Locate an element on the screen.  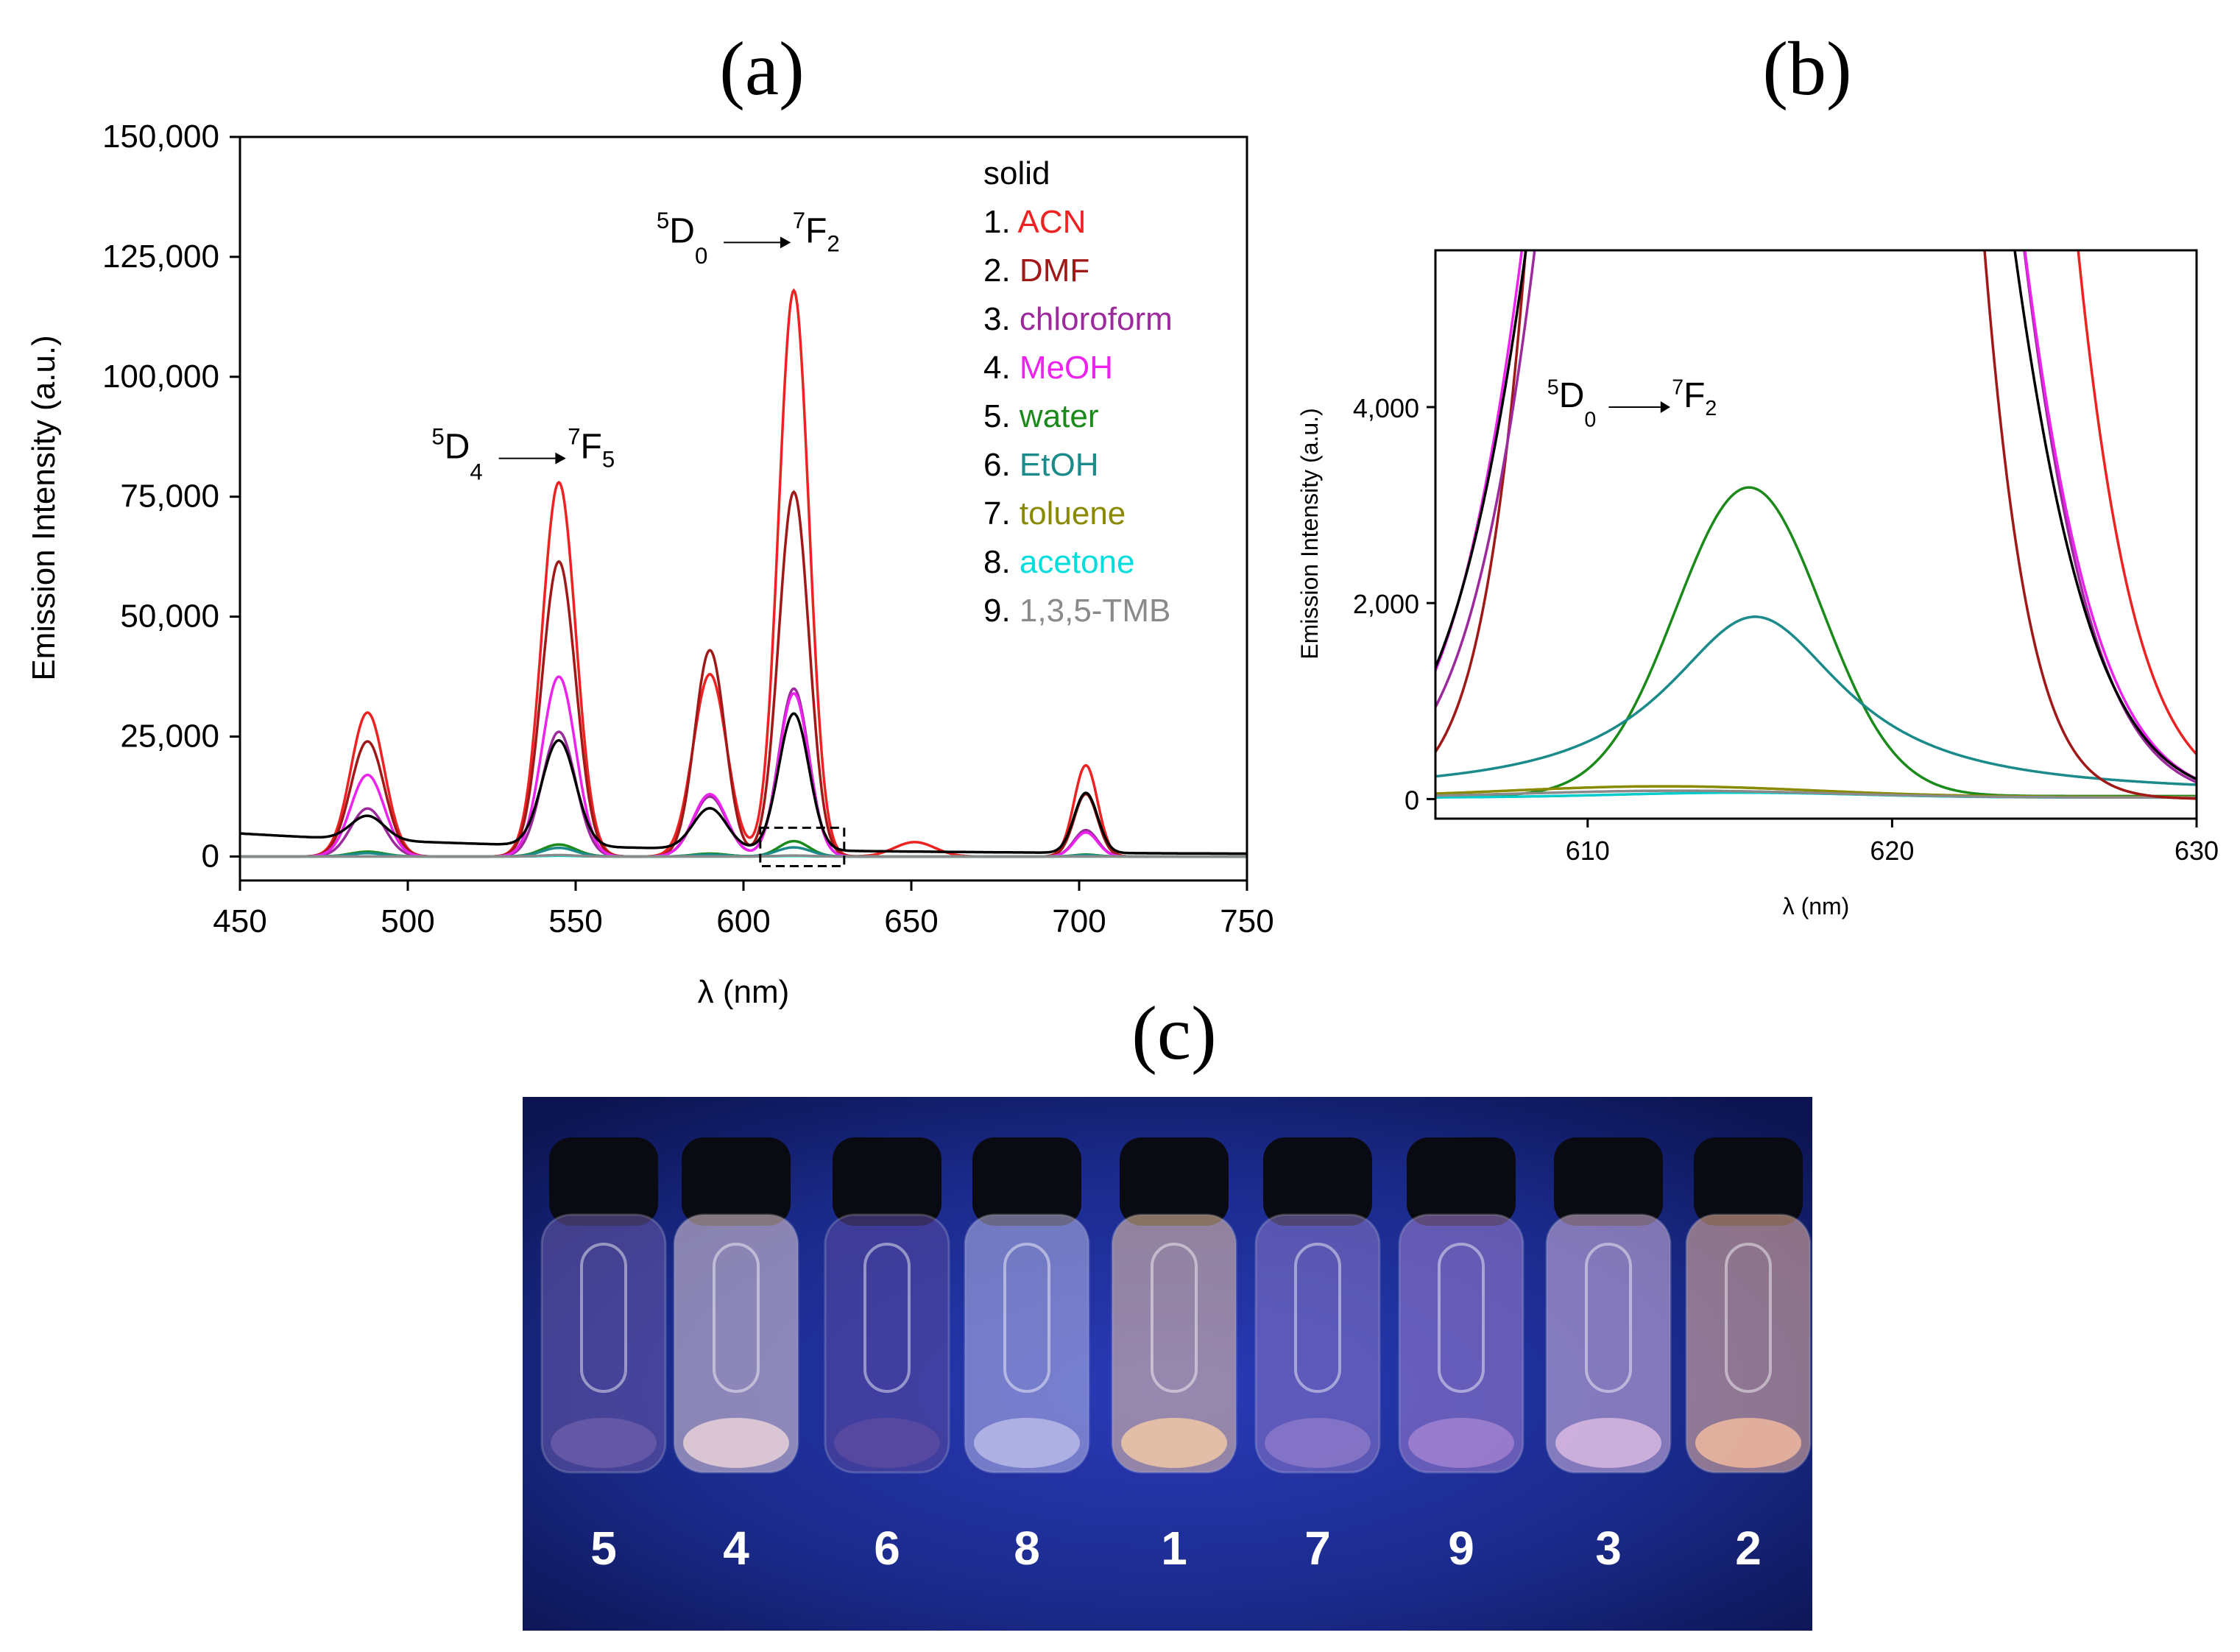
legend-item: 6. EtOH is located at coordinates (1041, 465).